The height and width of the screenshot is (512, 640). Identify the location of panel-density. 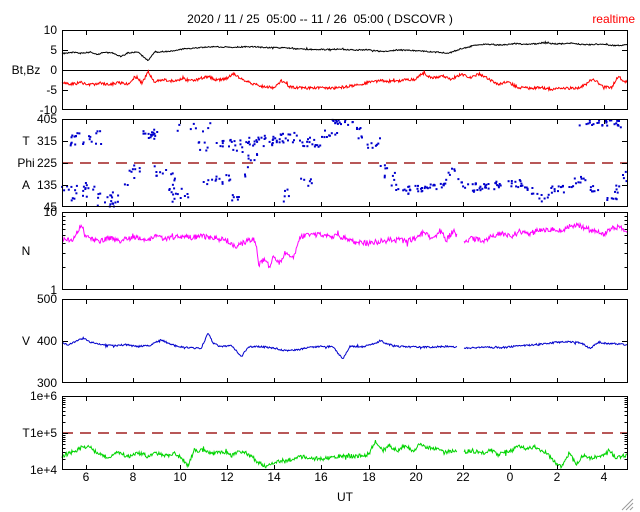
(345, 251).